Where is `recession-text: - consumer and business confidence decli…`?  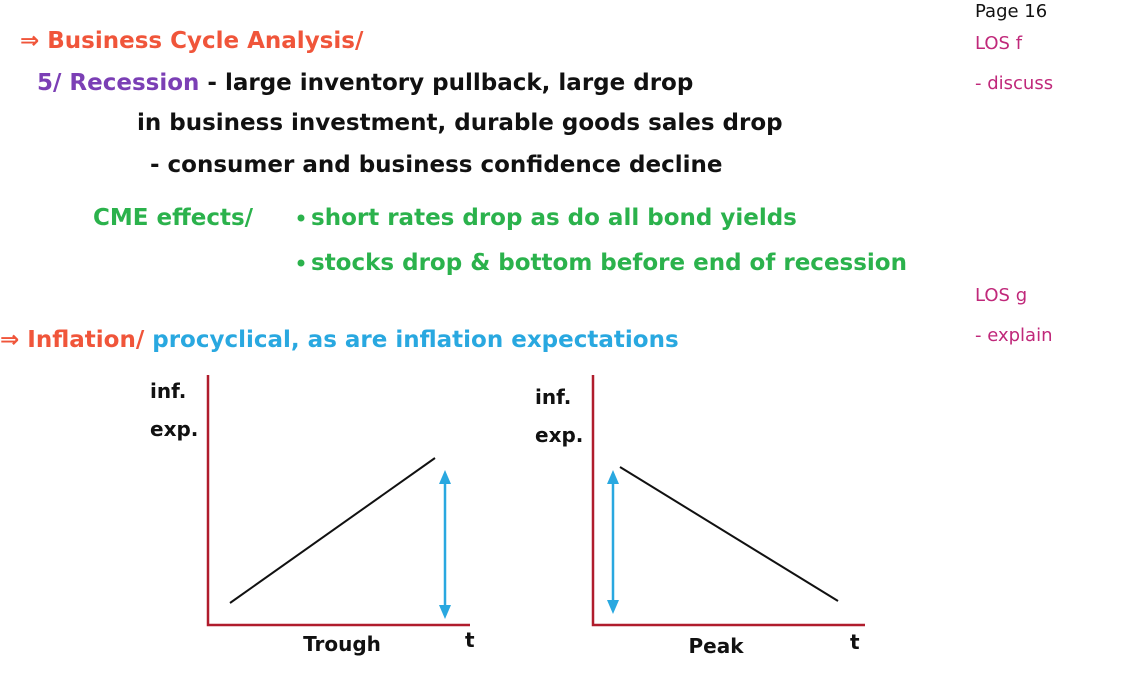 recession-text: - consumer and business confidence decli… is located at coordinates (436, 165).